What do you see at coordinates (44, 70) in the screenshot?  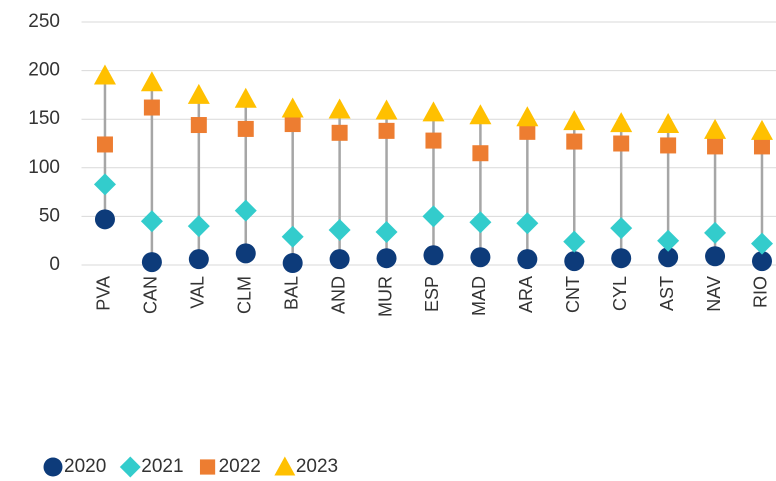 I see `y-tick-label: 200` at bounding box center [44, 70].